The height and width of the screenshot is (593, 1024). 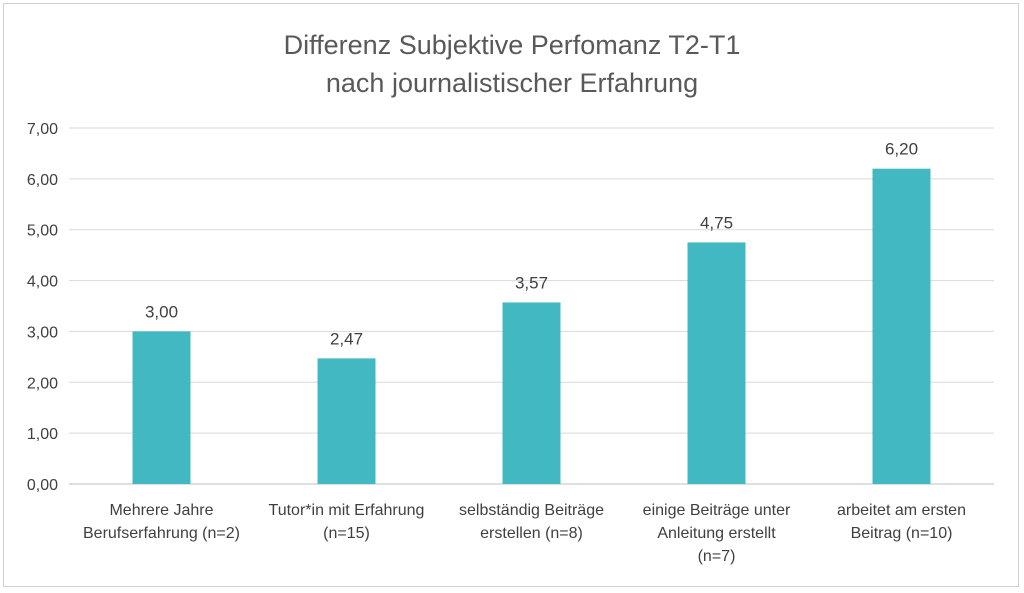 I want to click on category-label: Berufserfahrung (n=2), so click(x=161, y=533).